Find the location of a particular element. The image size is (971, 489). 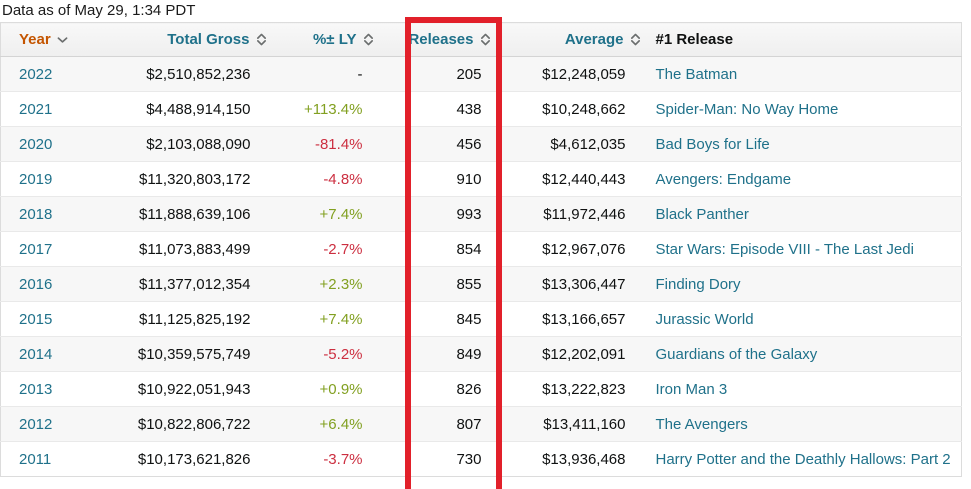

year-cell: 2016 is located at coordinates (44, 284).